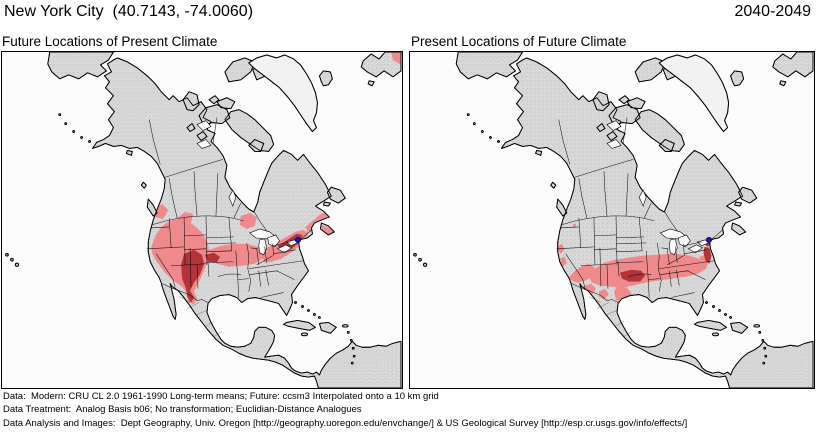  I want to click on right-map-title: Present Locations of Future Climate, so click(519, 41).